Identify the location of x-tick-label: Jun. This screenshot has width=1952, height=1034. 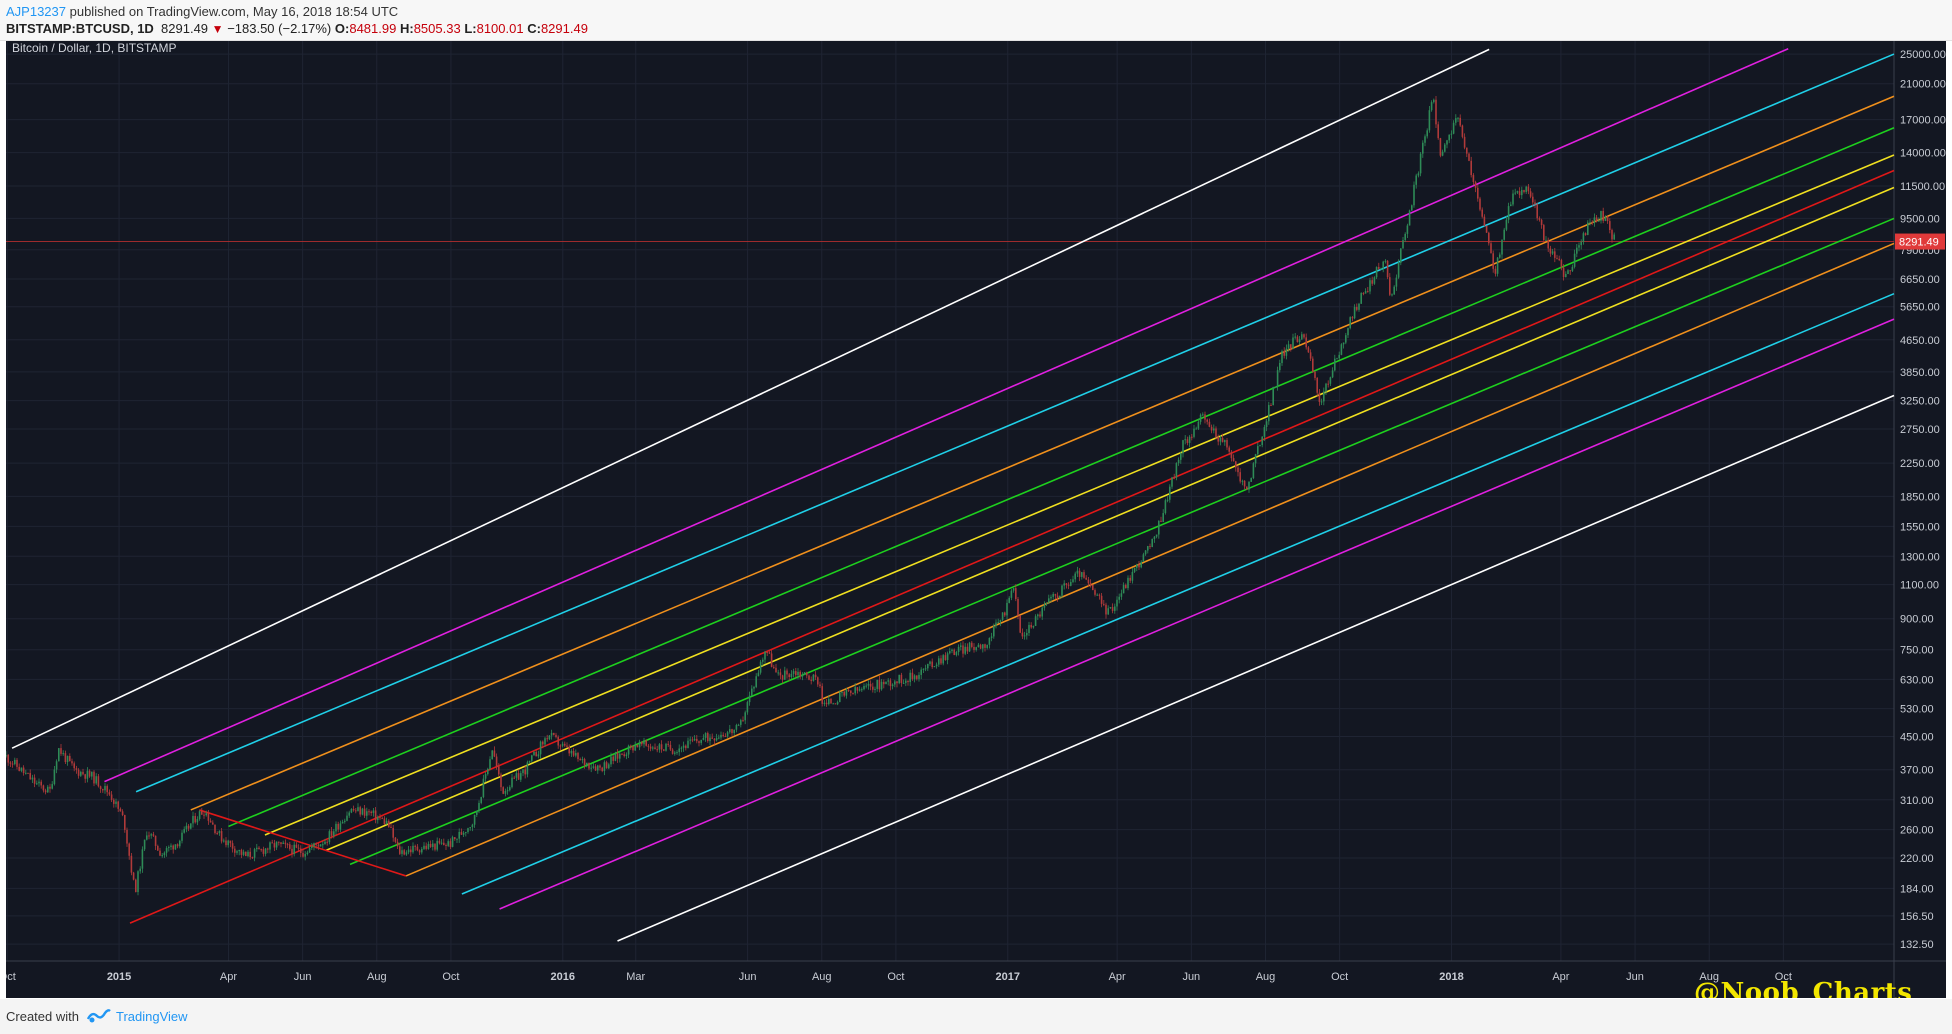
(1191, 977).